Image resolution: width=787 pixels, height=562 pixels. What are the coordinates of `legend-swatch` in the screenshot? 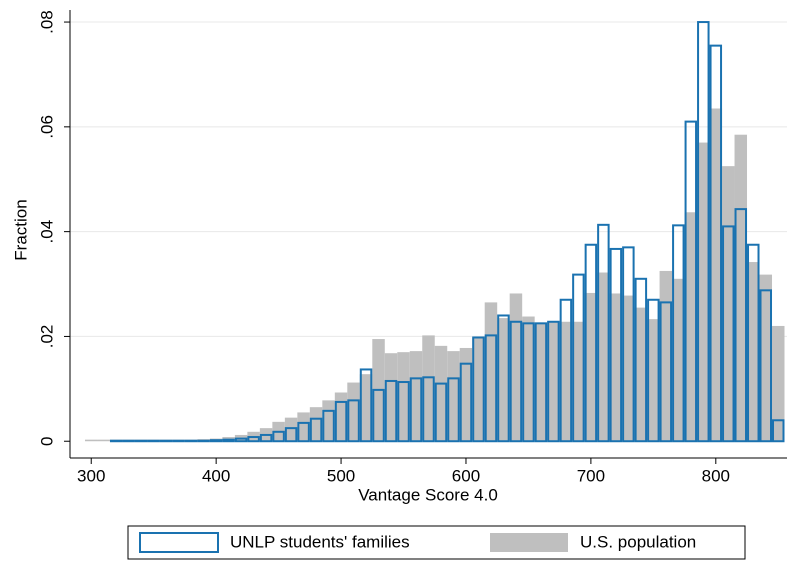 It's located at (179, 542).